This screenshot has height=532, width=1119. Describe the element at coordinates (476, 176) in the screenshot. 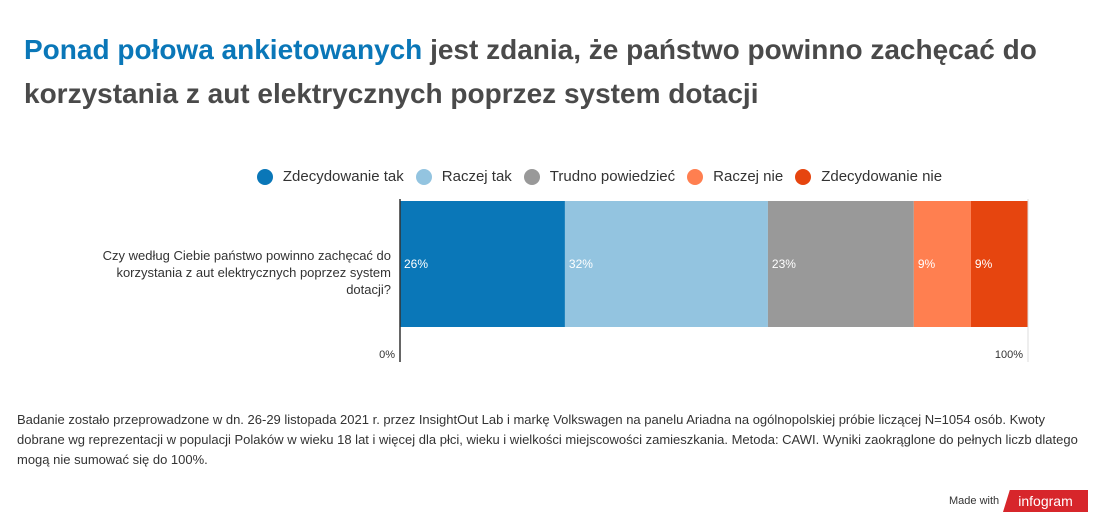

I see `legend-label: Raczej tak` at that location.